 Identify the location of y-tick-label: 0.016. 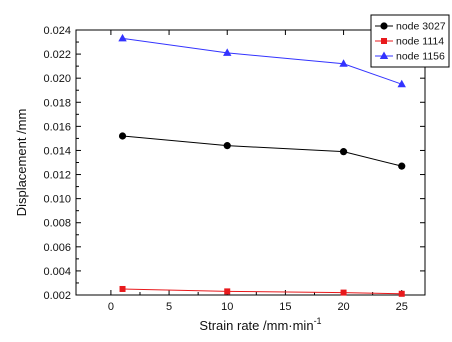
(57, 127).